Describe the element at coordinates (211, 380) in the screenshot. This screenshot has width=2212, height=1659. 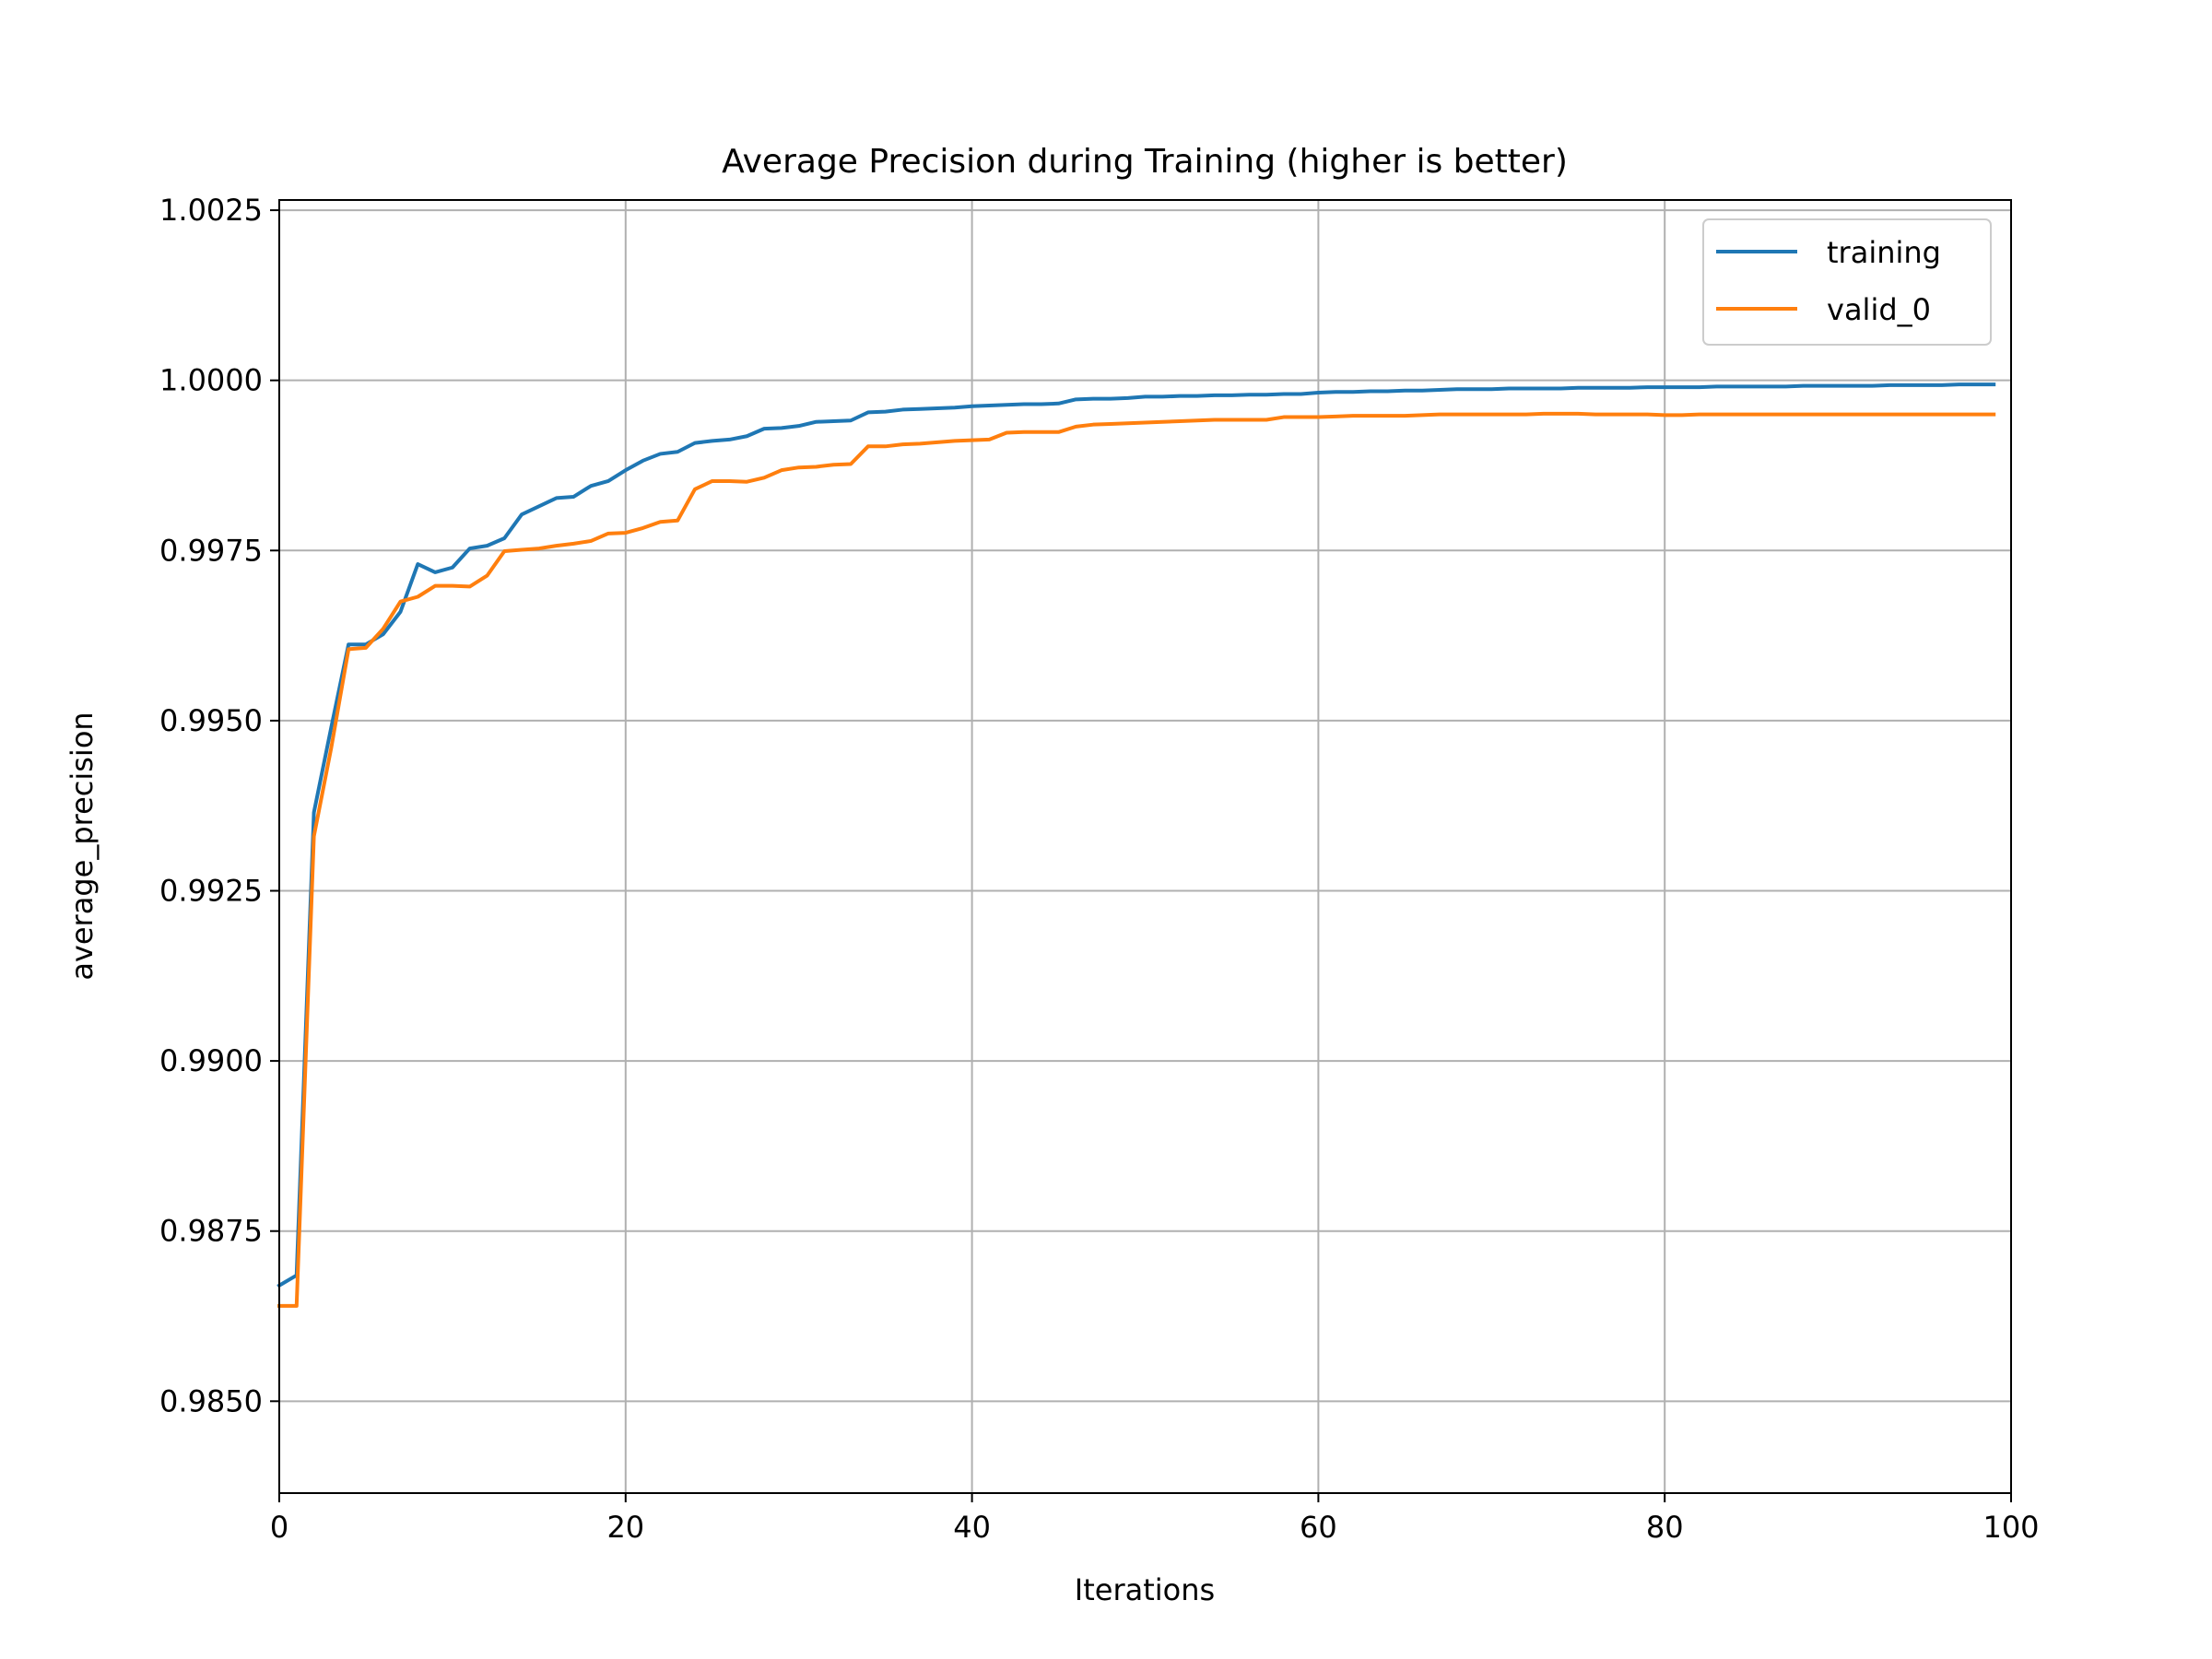
I see `y-tick-label: 1.0000` at that location.